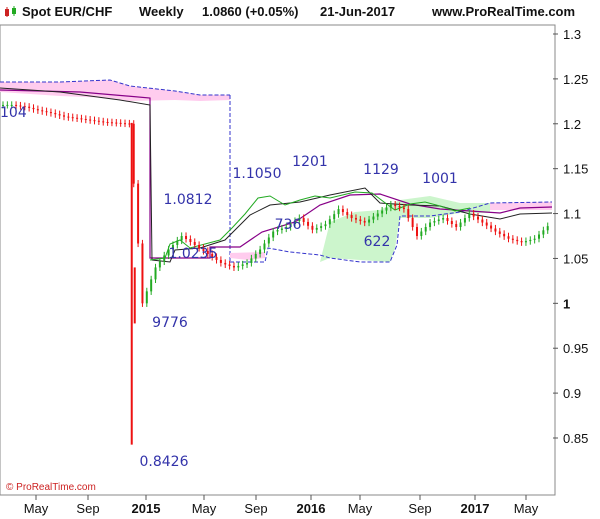  What do you see at coordinates (250, 11) in the screenshot?
I see `last-price: 1.0860 (+0.05%)` at bounding box center [250, 11].